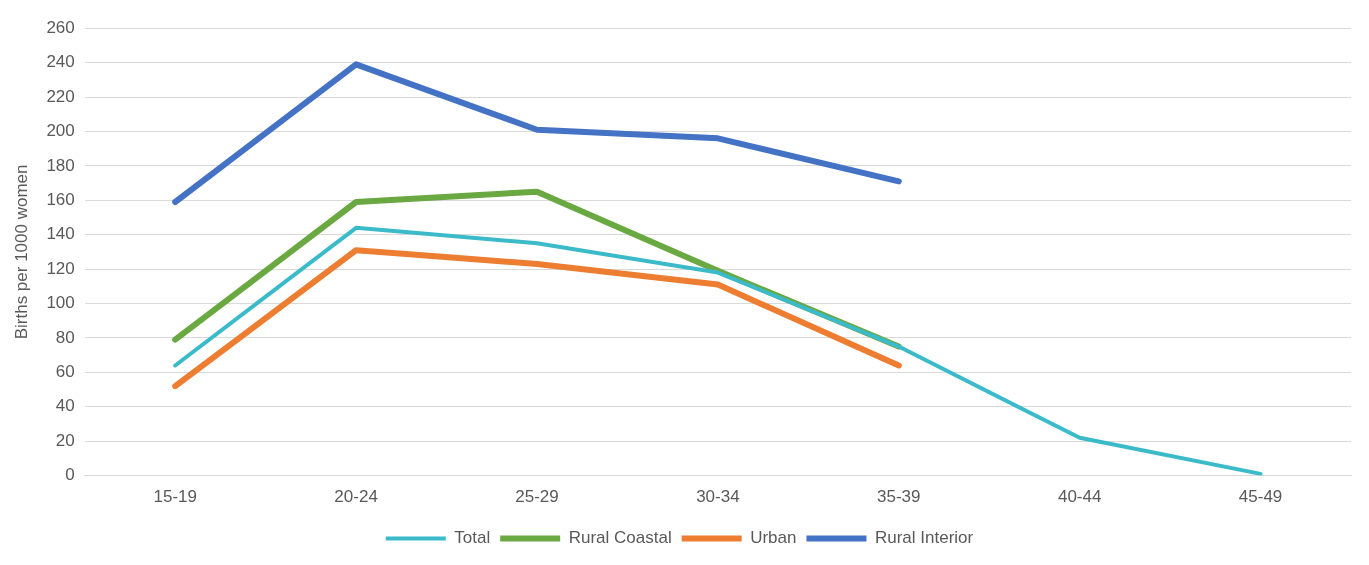  What do you see at coordinates (65, 337) in the screenshot?
I see `y-tick-label: 80` at bounding box center [65, 337].